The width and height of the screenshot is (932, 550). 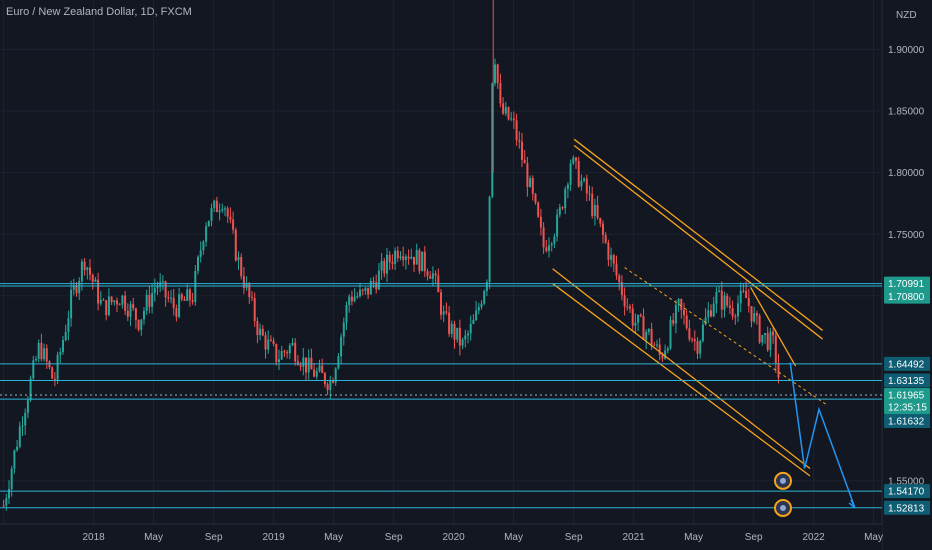 What do you see at coordinates (906, 15) in the screenshot?
I see `currency-label: NZD` at bounding box center [906, 15].